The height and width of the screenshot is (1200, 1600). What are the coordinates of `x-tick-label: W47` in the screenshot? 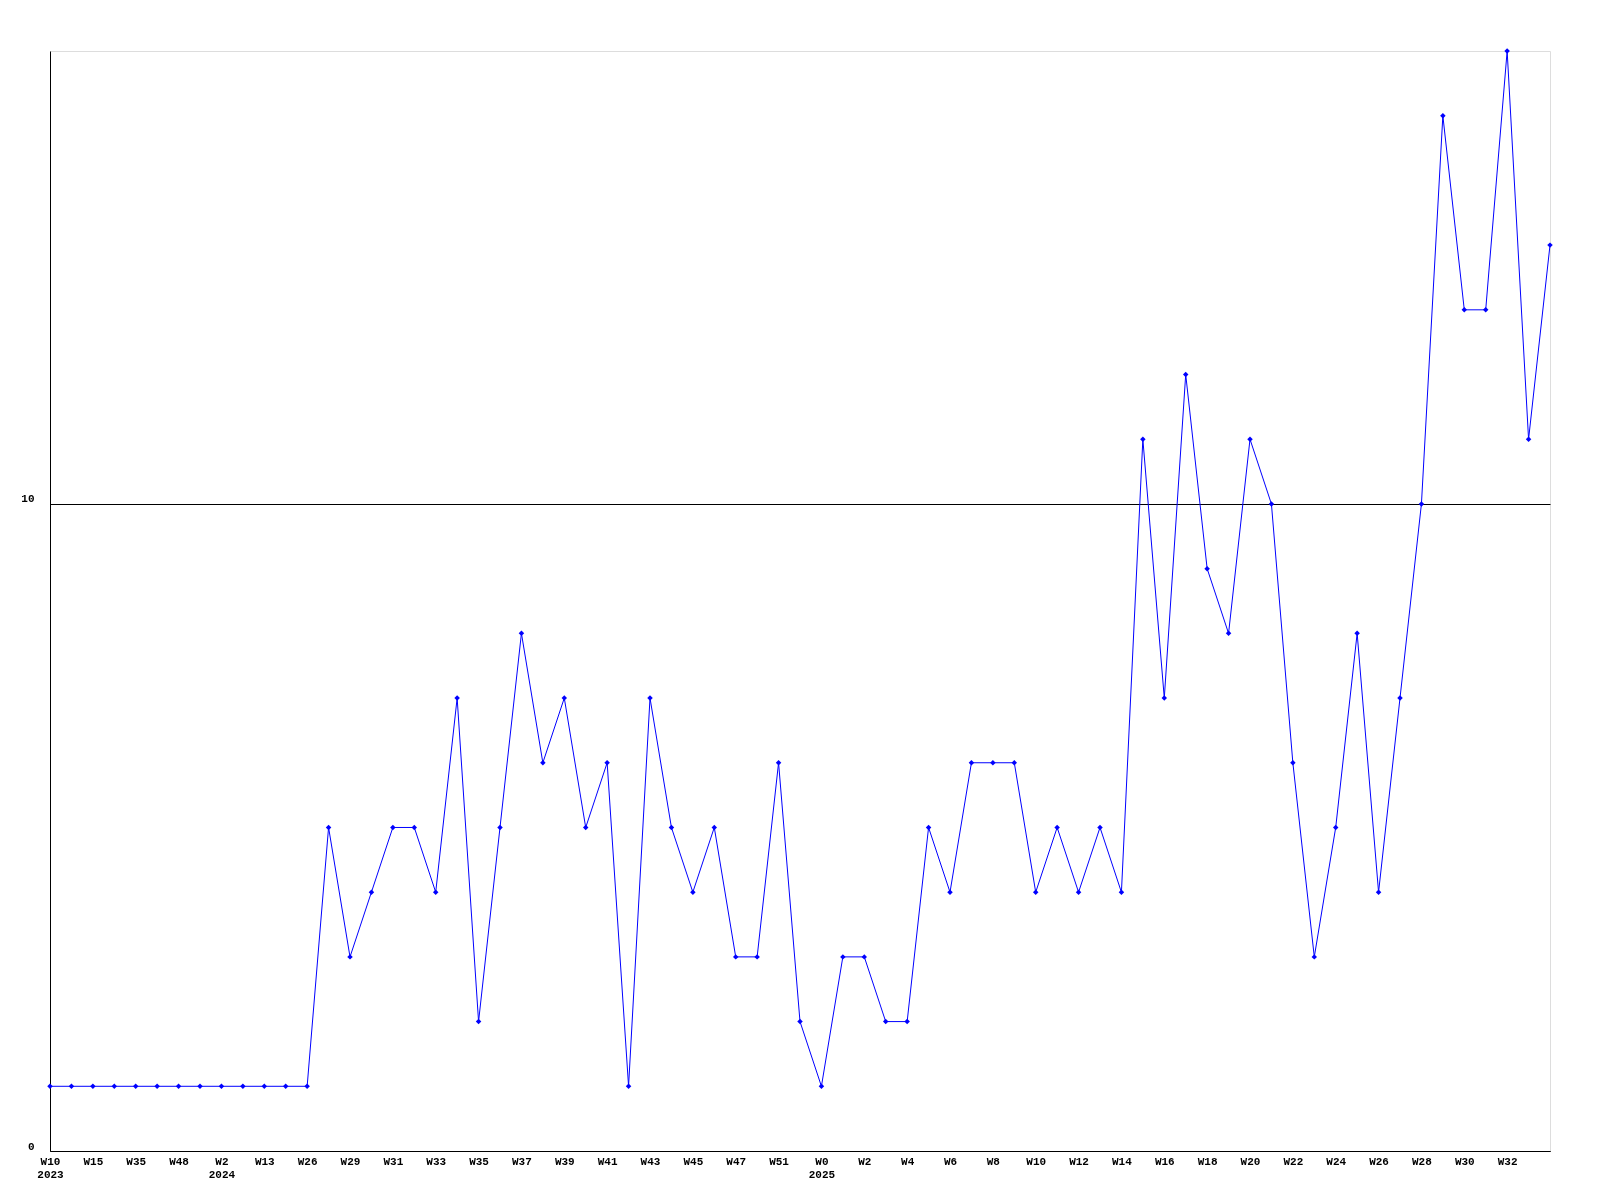 It's located at (736, 1161).